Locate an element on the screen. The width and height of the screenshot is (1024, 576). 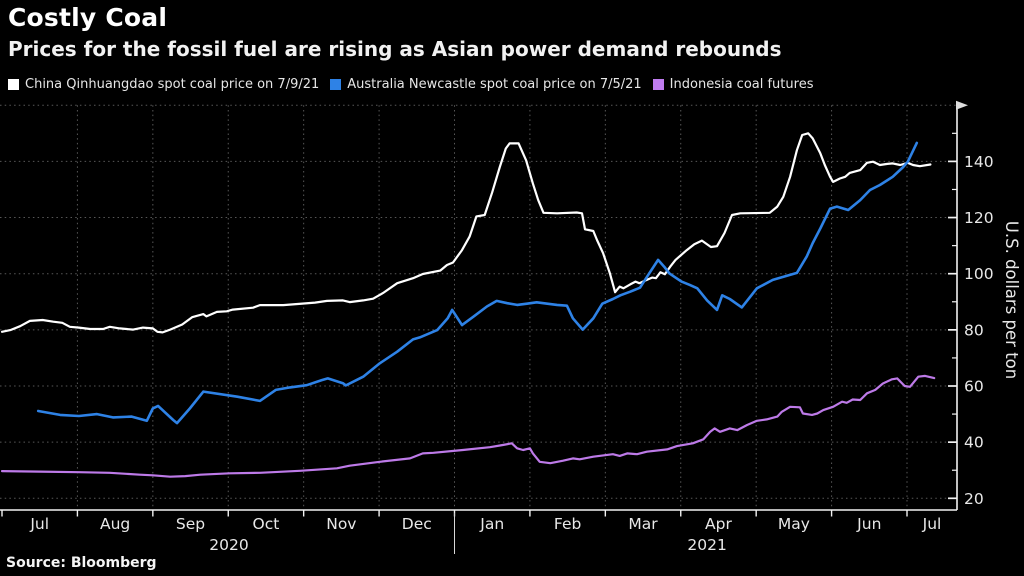
y-axis-labels: 20 40 60 80 100 120 140 is located at coordinates (979, 330).